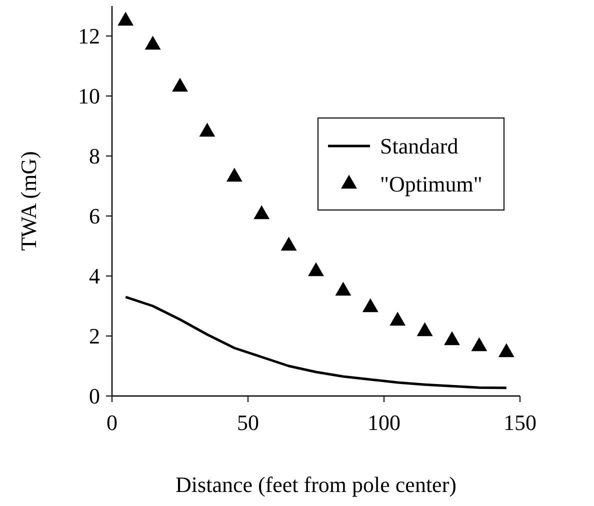  Describe the element at coordinates (94, 276) in the screenshot. I see `y-tick-label: 4` at that location.